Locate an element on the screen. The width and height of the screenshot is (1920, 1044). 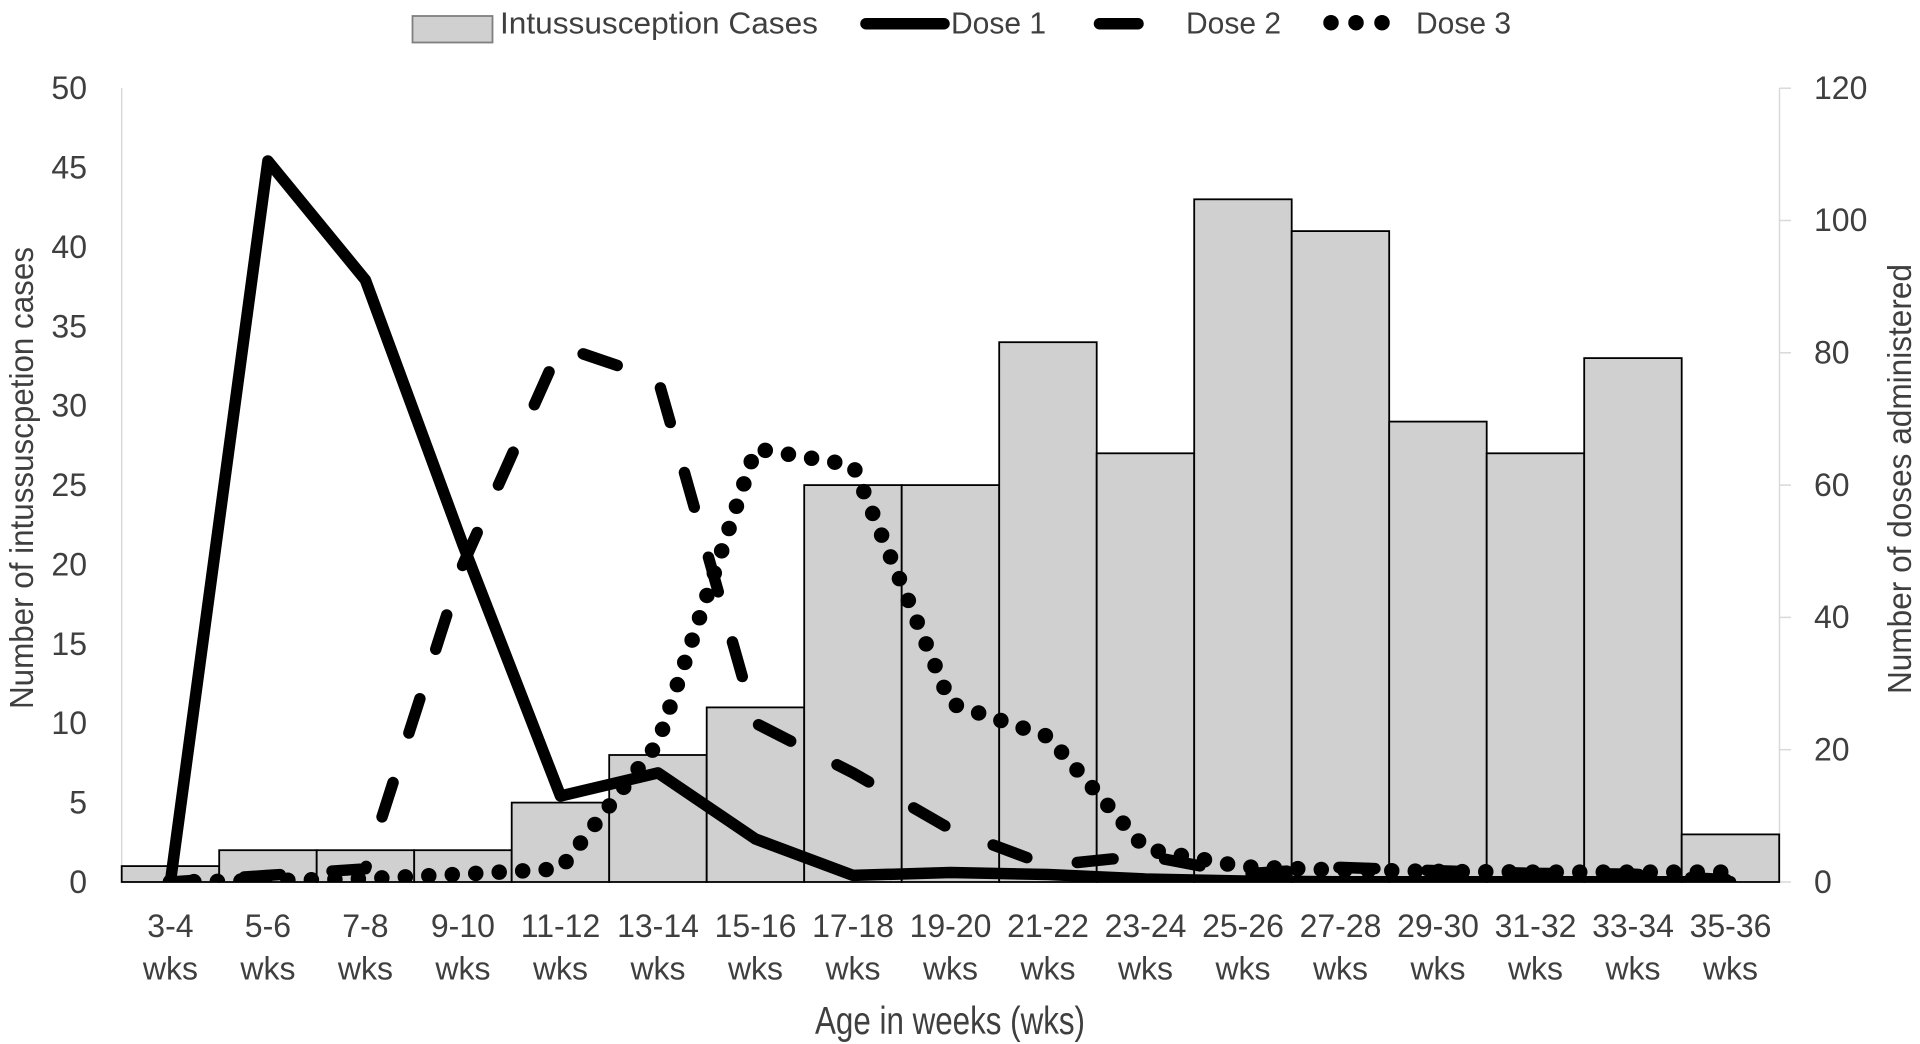
svg-text: 15 is located at coordinates (69, 644).